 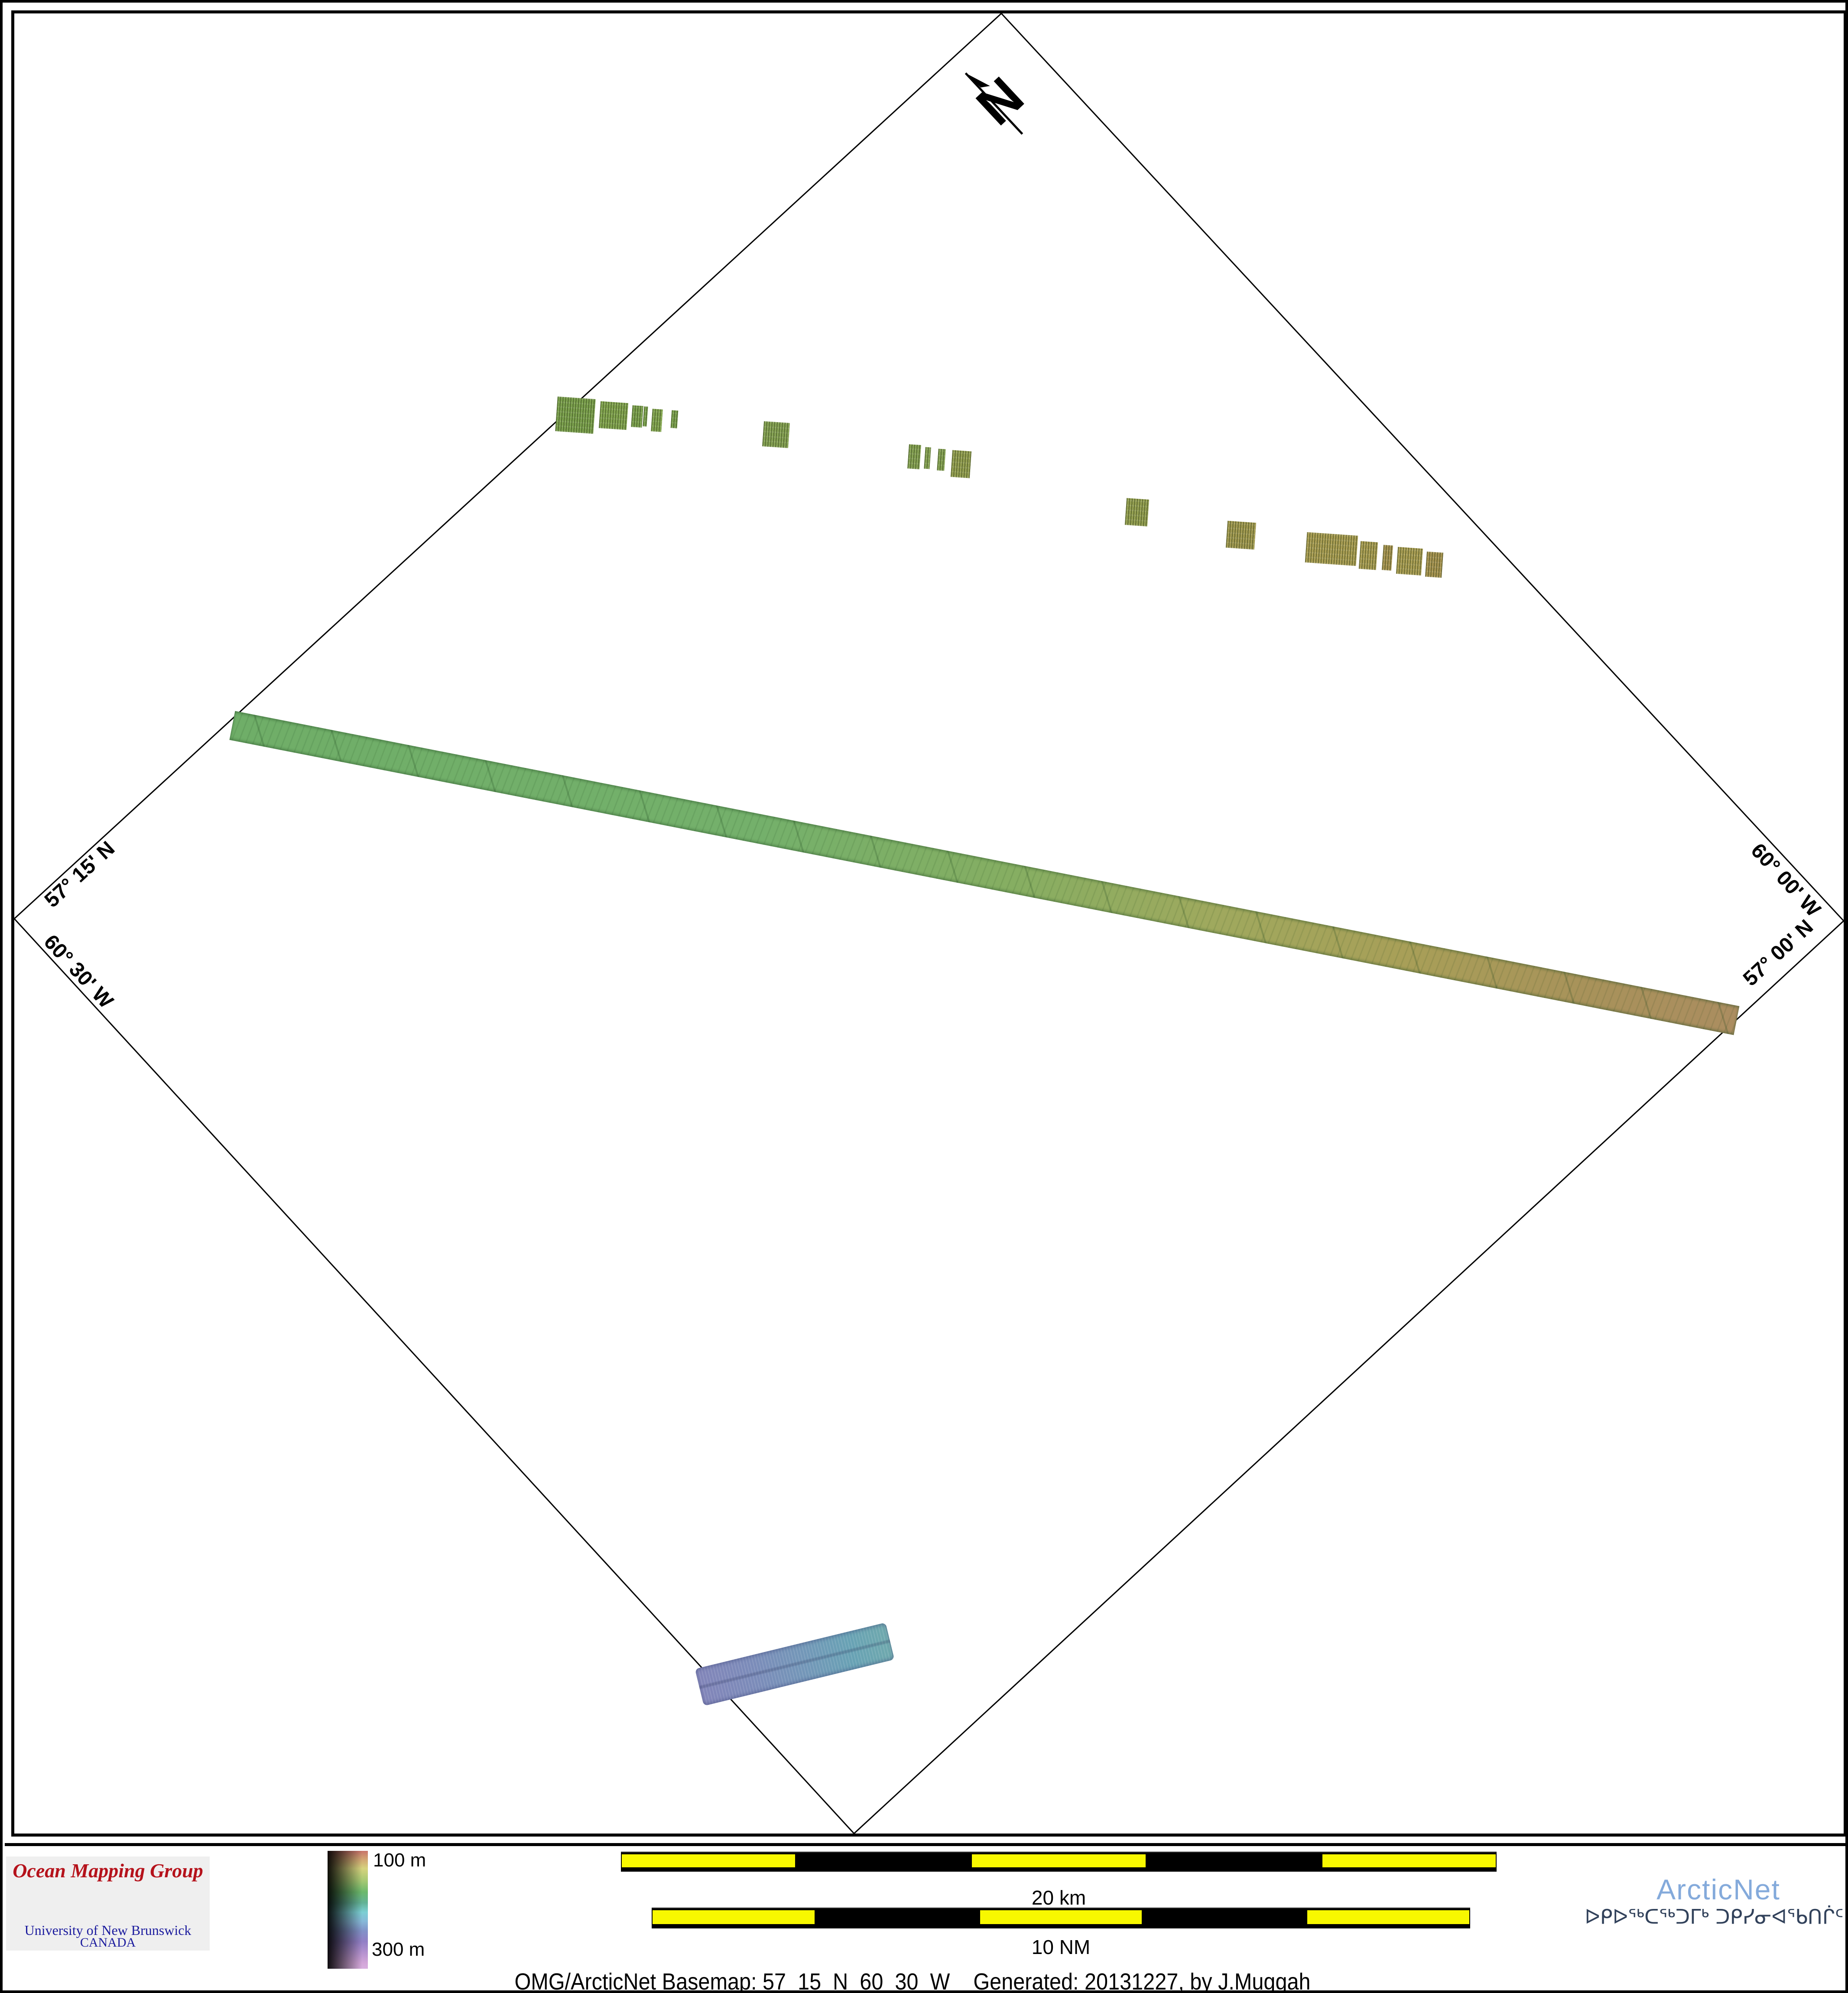 I want to click on footer-separator-line, so click(x=925, y=1844).